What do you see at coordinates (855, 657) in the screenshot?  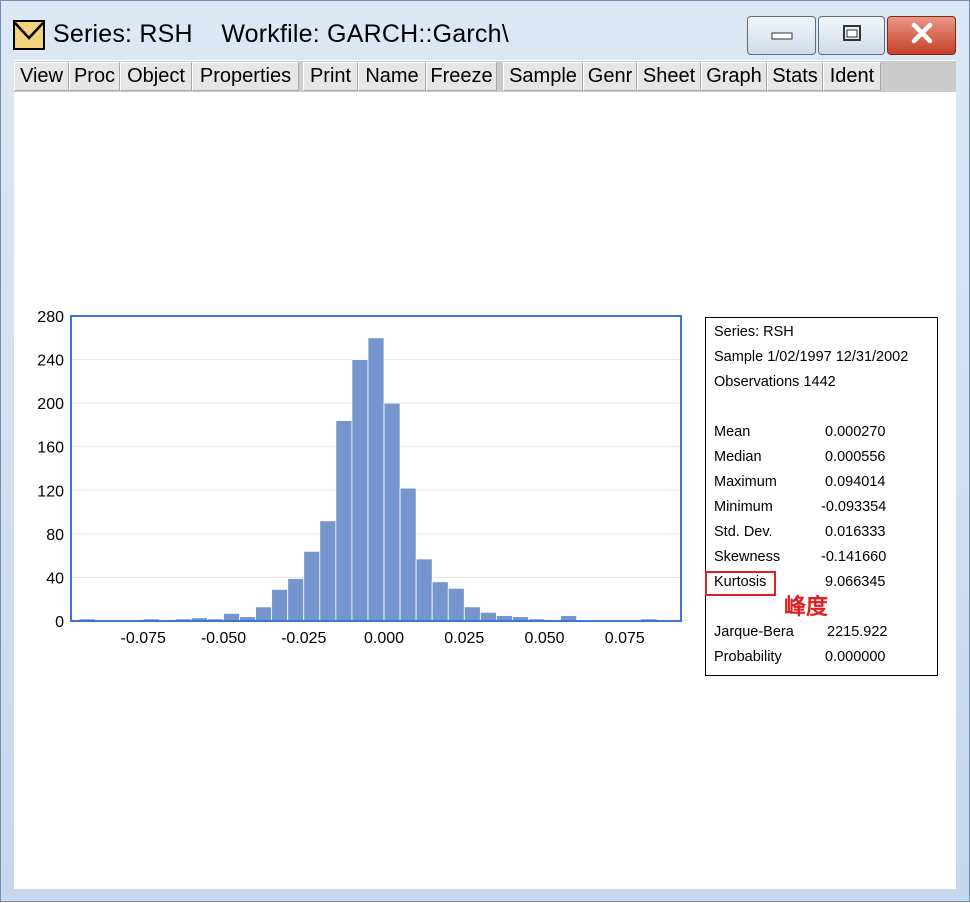 I see `stat-value-probability: 0.000000` at bounding box center [855, 657].